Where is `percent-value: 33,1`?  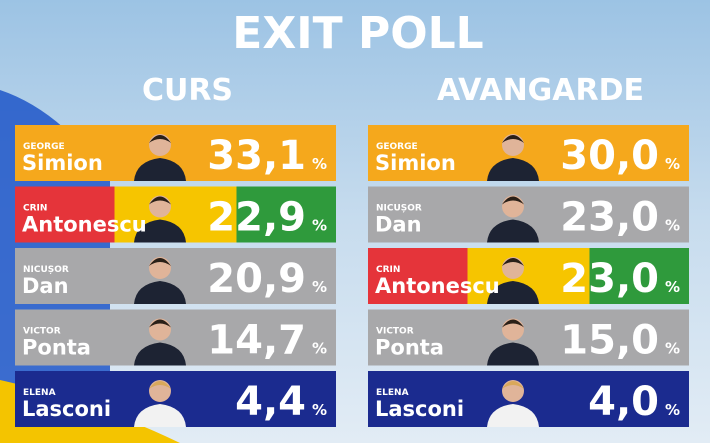
percent-value: 33,1 is located at coordinates (256, 156).